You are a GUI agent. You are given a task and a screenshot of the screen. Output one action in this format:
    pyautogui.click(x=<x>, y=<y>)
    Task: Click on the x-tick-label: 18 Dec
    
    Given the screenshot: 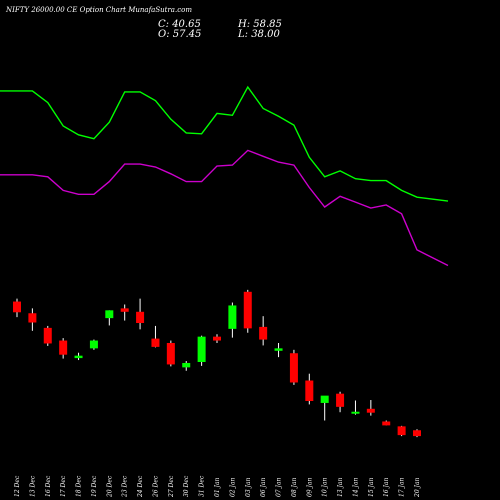 What is the action you would take?
    pyautogui.click(x=79, y=486)
    